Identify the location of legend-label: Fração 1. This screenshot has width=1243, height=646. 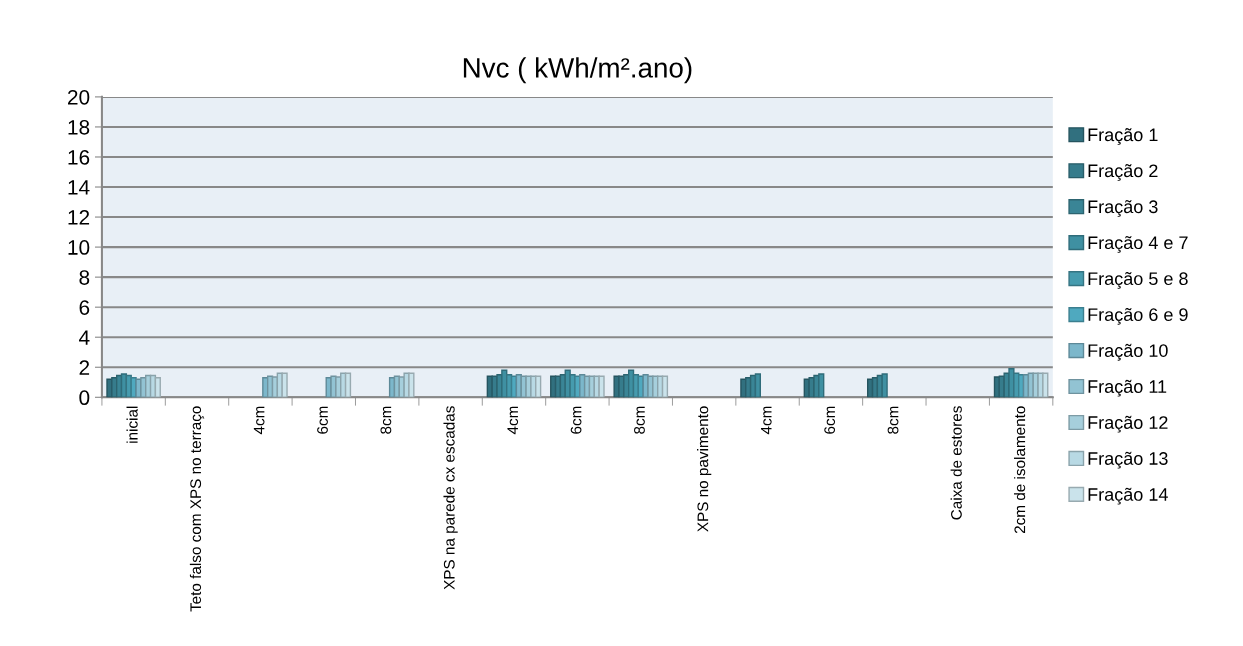
(1123, 136).